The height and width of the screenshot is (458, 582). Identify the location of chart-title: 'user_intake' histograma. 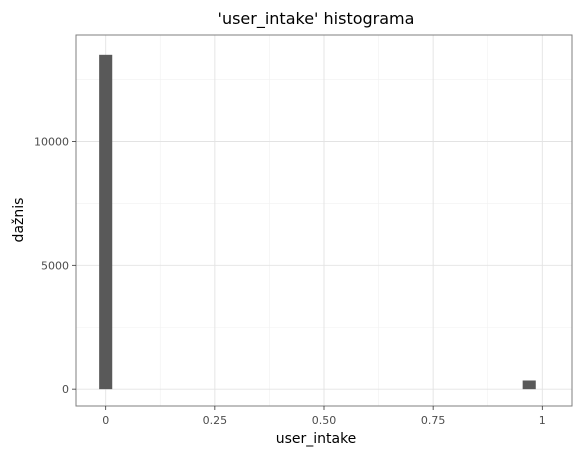
(316, 19).